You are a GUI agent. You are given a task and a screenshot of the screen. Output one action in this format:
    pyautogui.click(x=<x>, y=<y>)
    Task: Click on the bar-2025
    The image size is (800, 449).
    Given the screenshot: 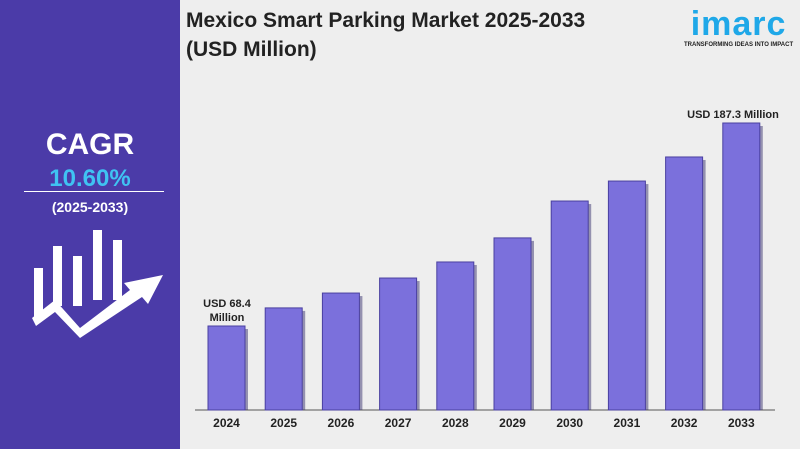 What is the action you would take?
    pyautogui.click(x=283, y=359)
    